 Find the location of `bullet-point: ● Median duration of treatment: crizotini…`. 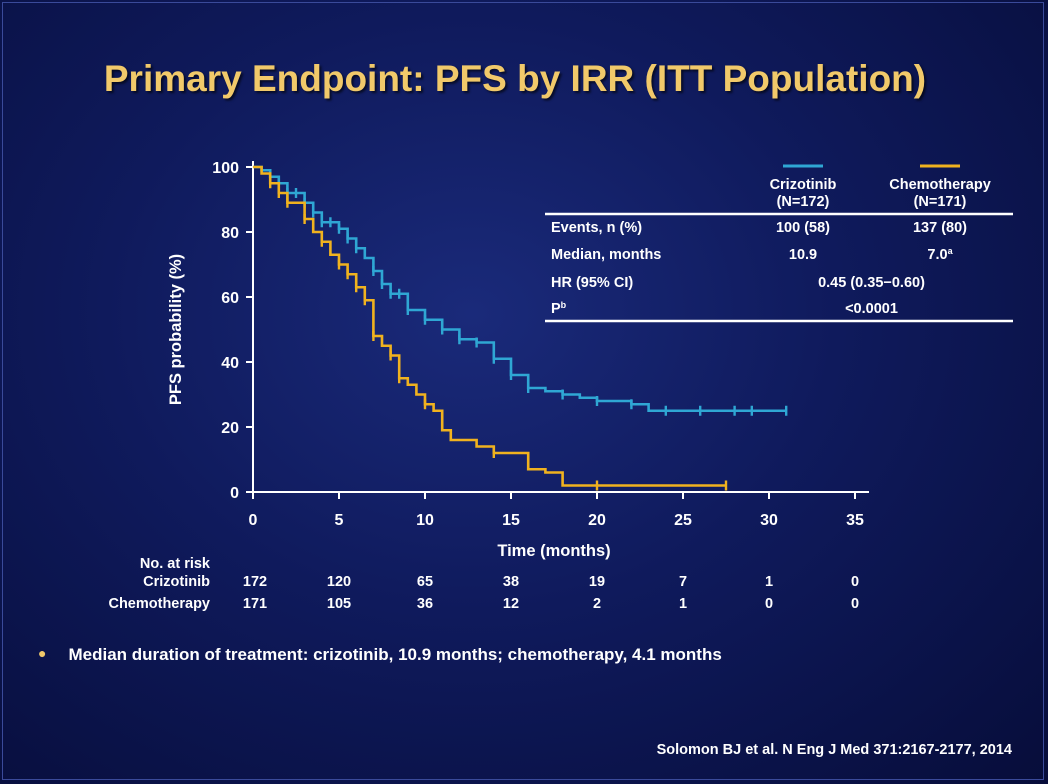

bullet-point: ● Median duration of treatment: crizotini… is located at coordinates (380, 655).